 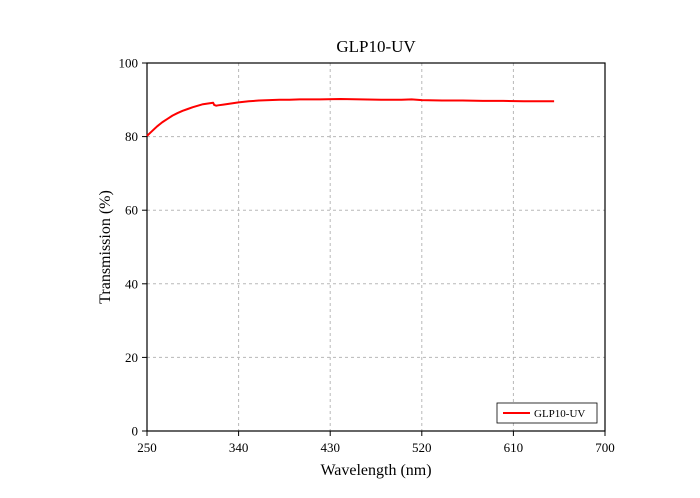 I want to click on x-tick-label: 700, so click(x=605, y=447).